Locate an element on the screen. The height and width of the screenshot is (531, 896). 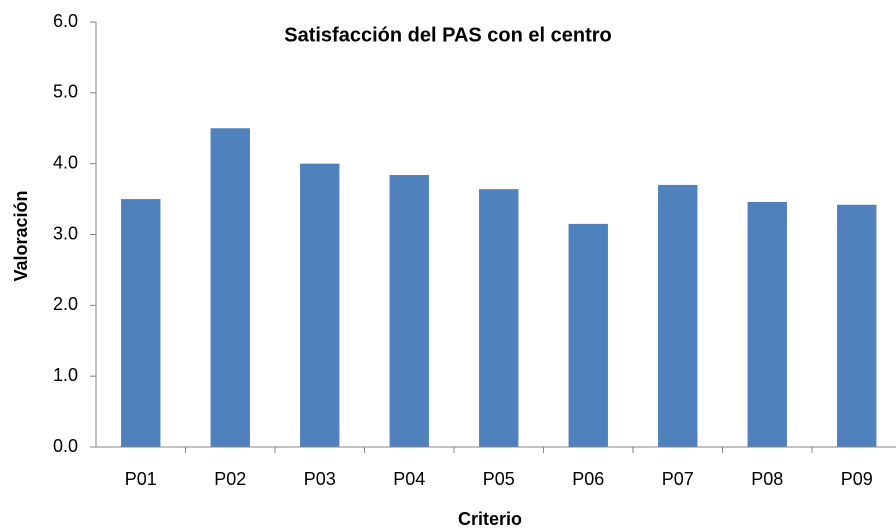
x-tick-label: P05 is located at coordinates (499, 479).